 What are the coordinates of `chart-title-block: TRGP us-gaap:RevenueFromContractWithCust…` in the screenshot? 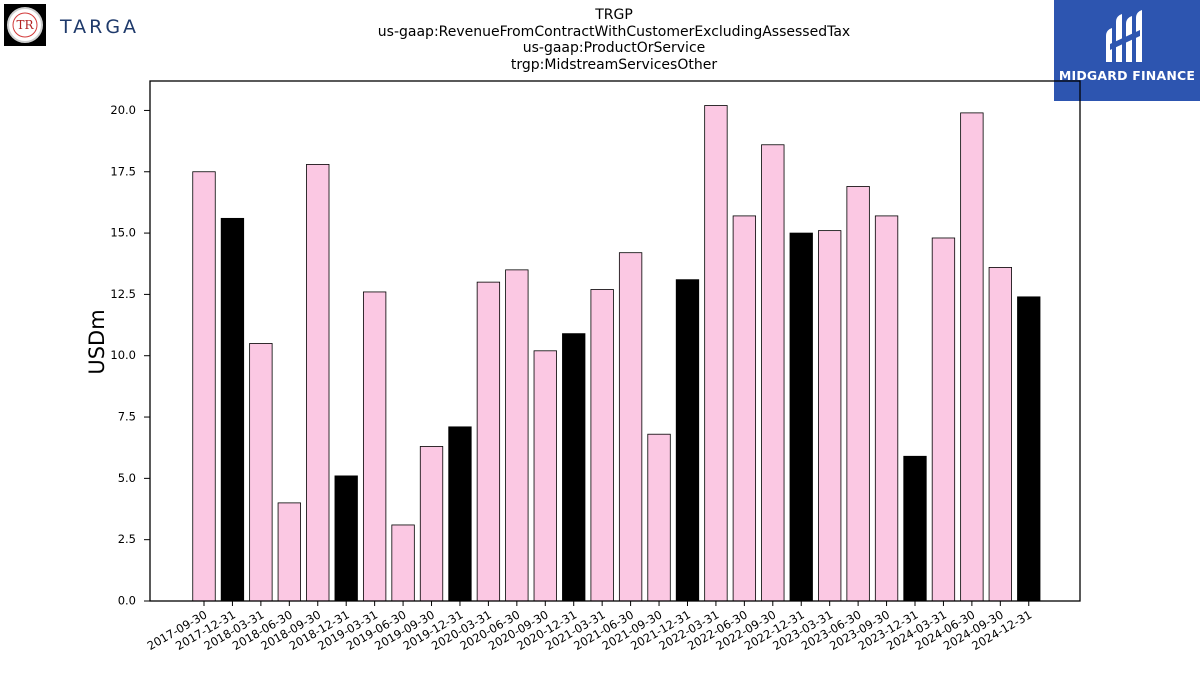 It's located at (614, 40).